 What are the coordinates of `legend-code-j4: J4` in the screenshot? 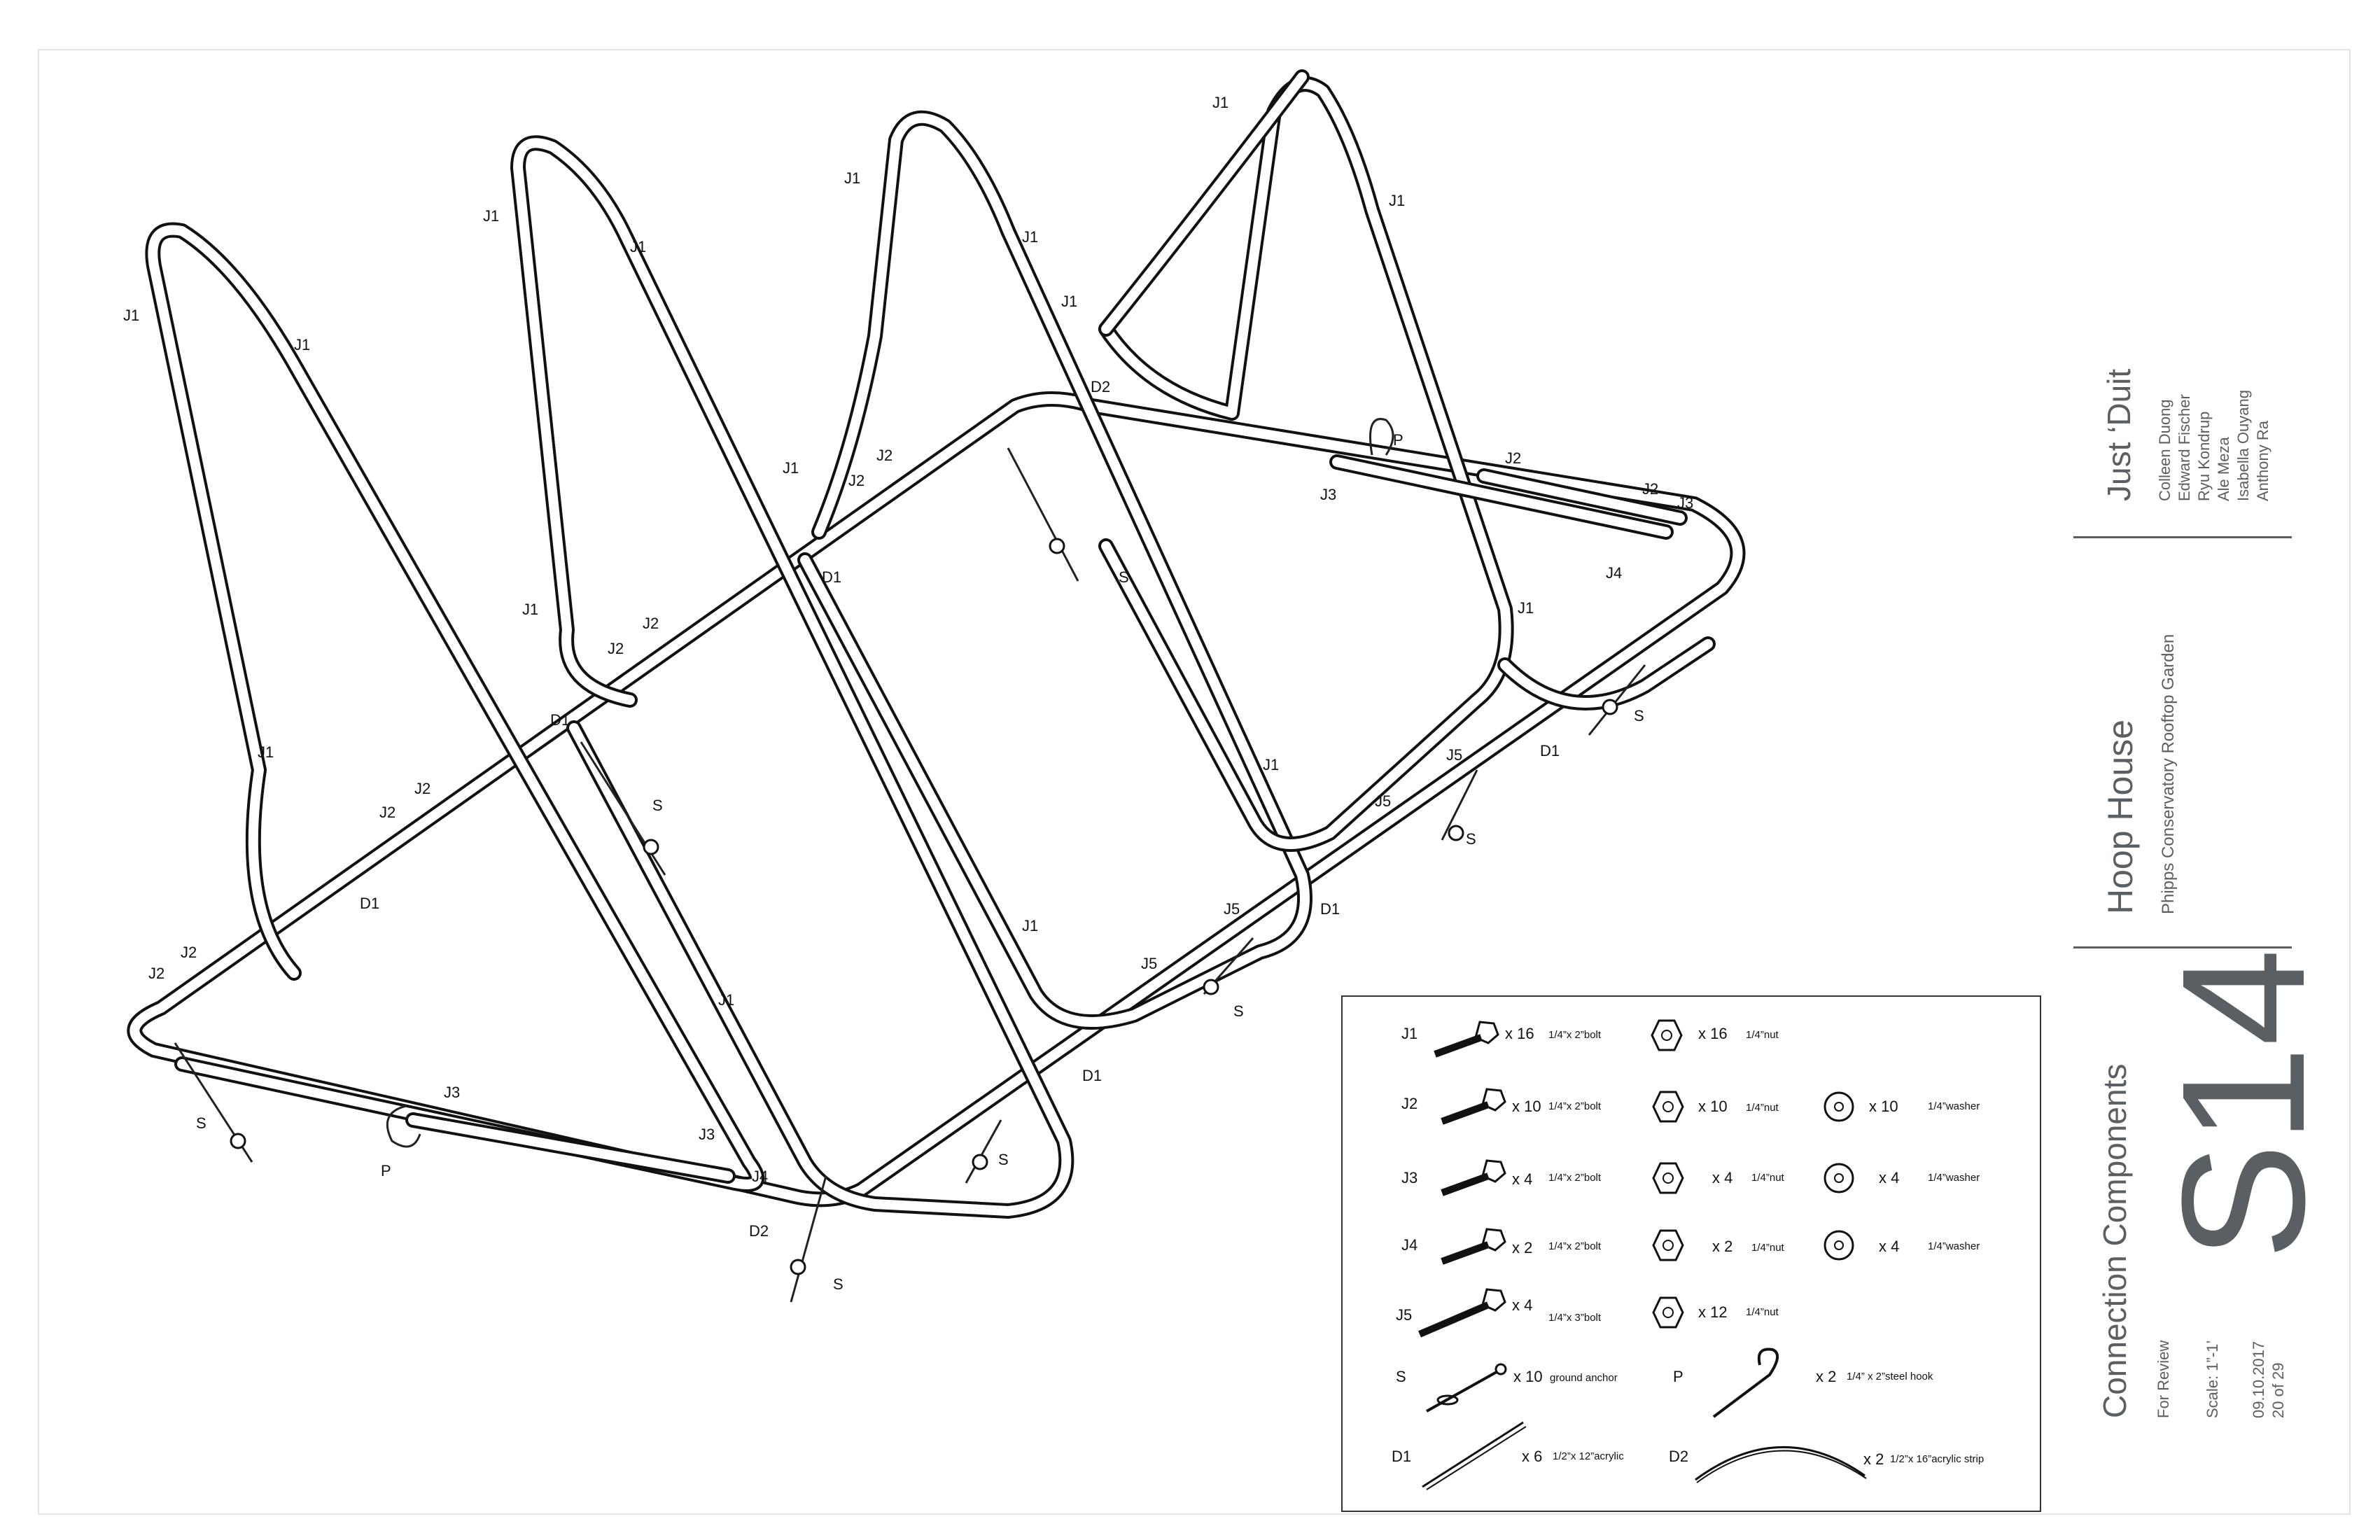 It's located at (1409, 1245).